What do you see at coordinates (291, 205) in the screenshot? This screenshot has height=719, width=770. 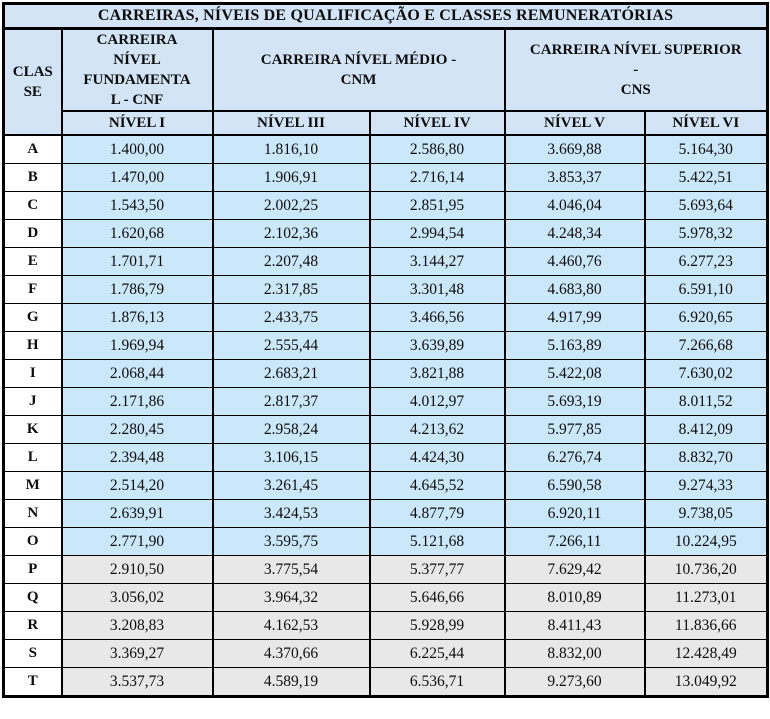 I see `value-cell: 2.002,25` at bounding box center [291, 205].